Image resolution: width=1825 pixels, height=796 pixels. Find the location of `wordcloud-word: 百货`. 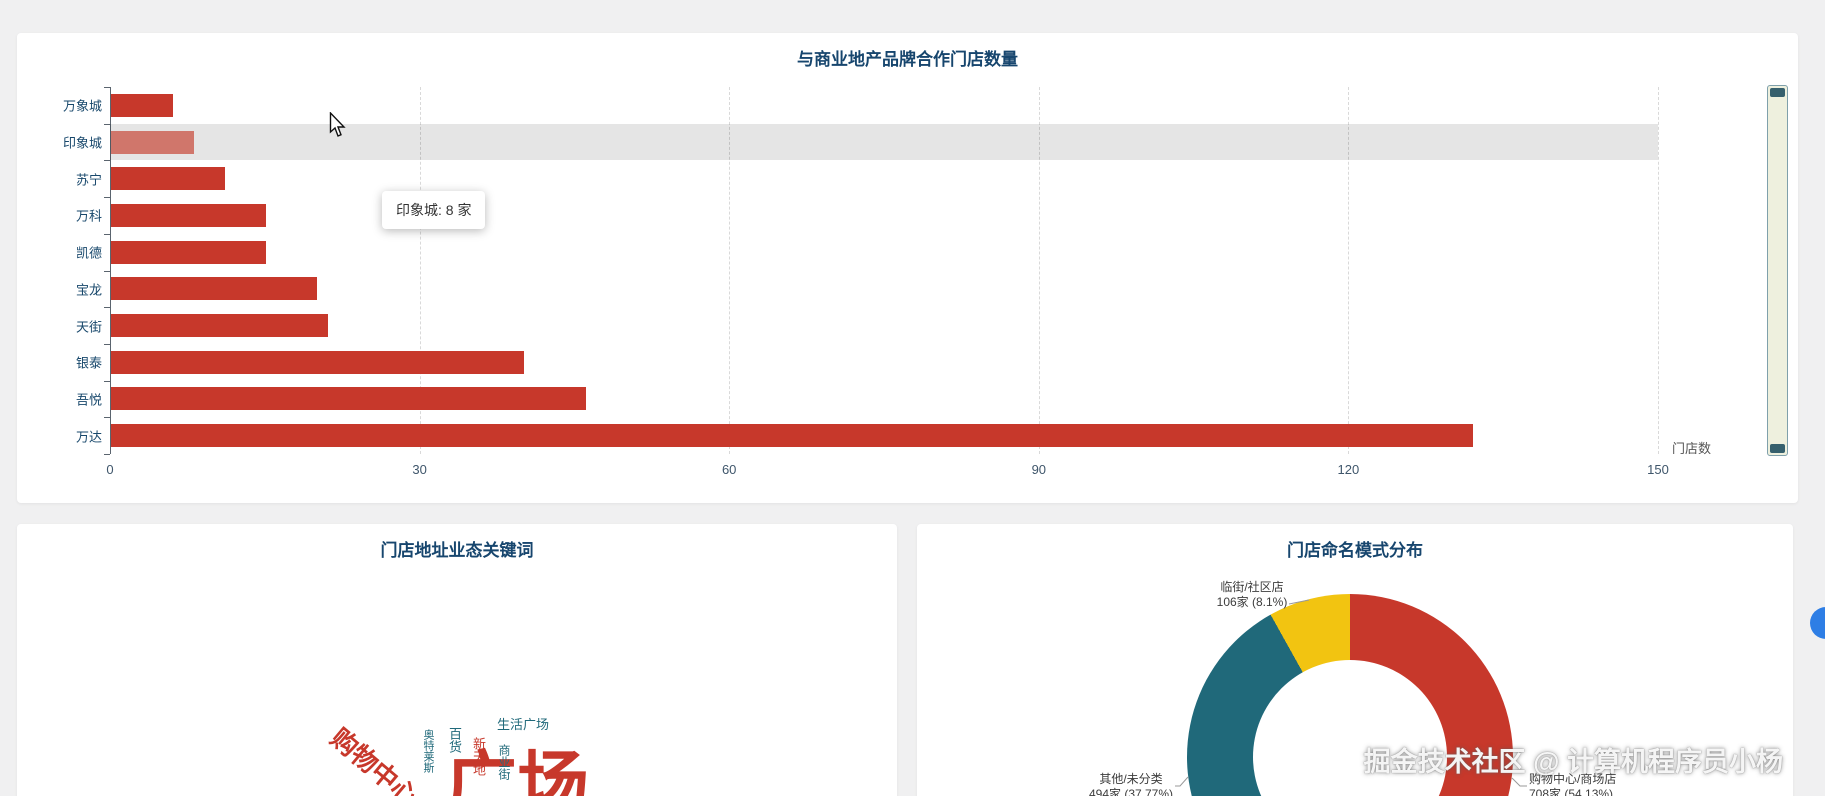

wordcloud-word: 百货 is located at coordinates (454, 740).